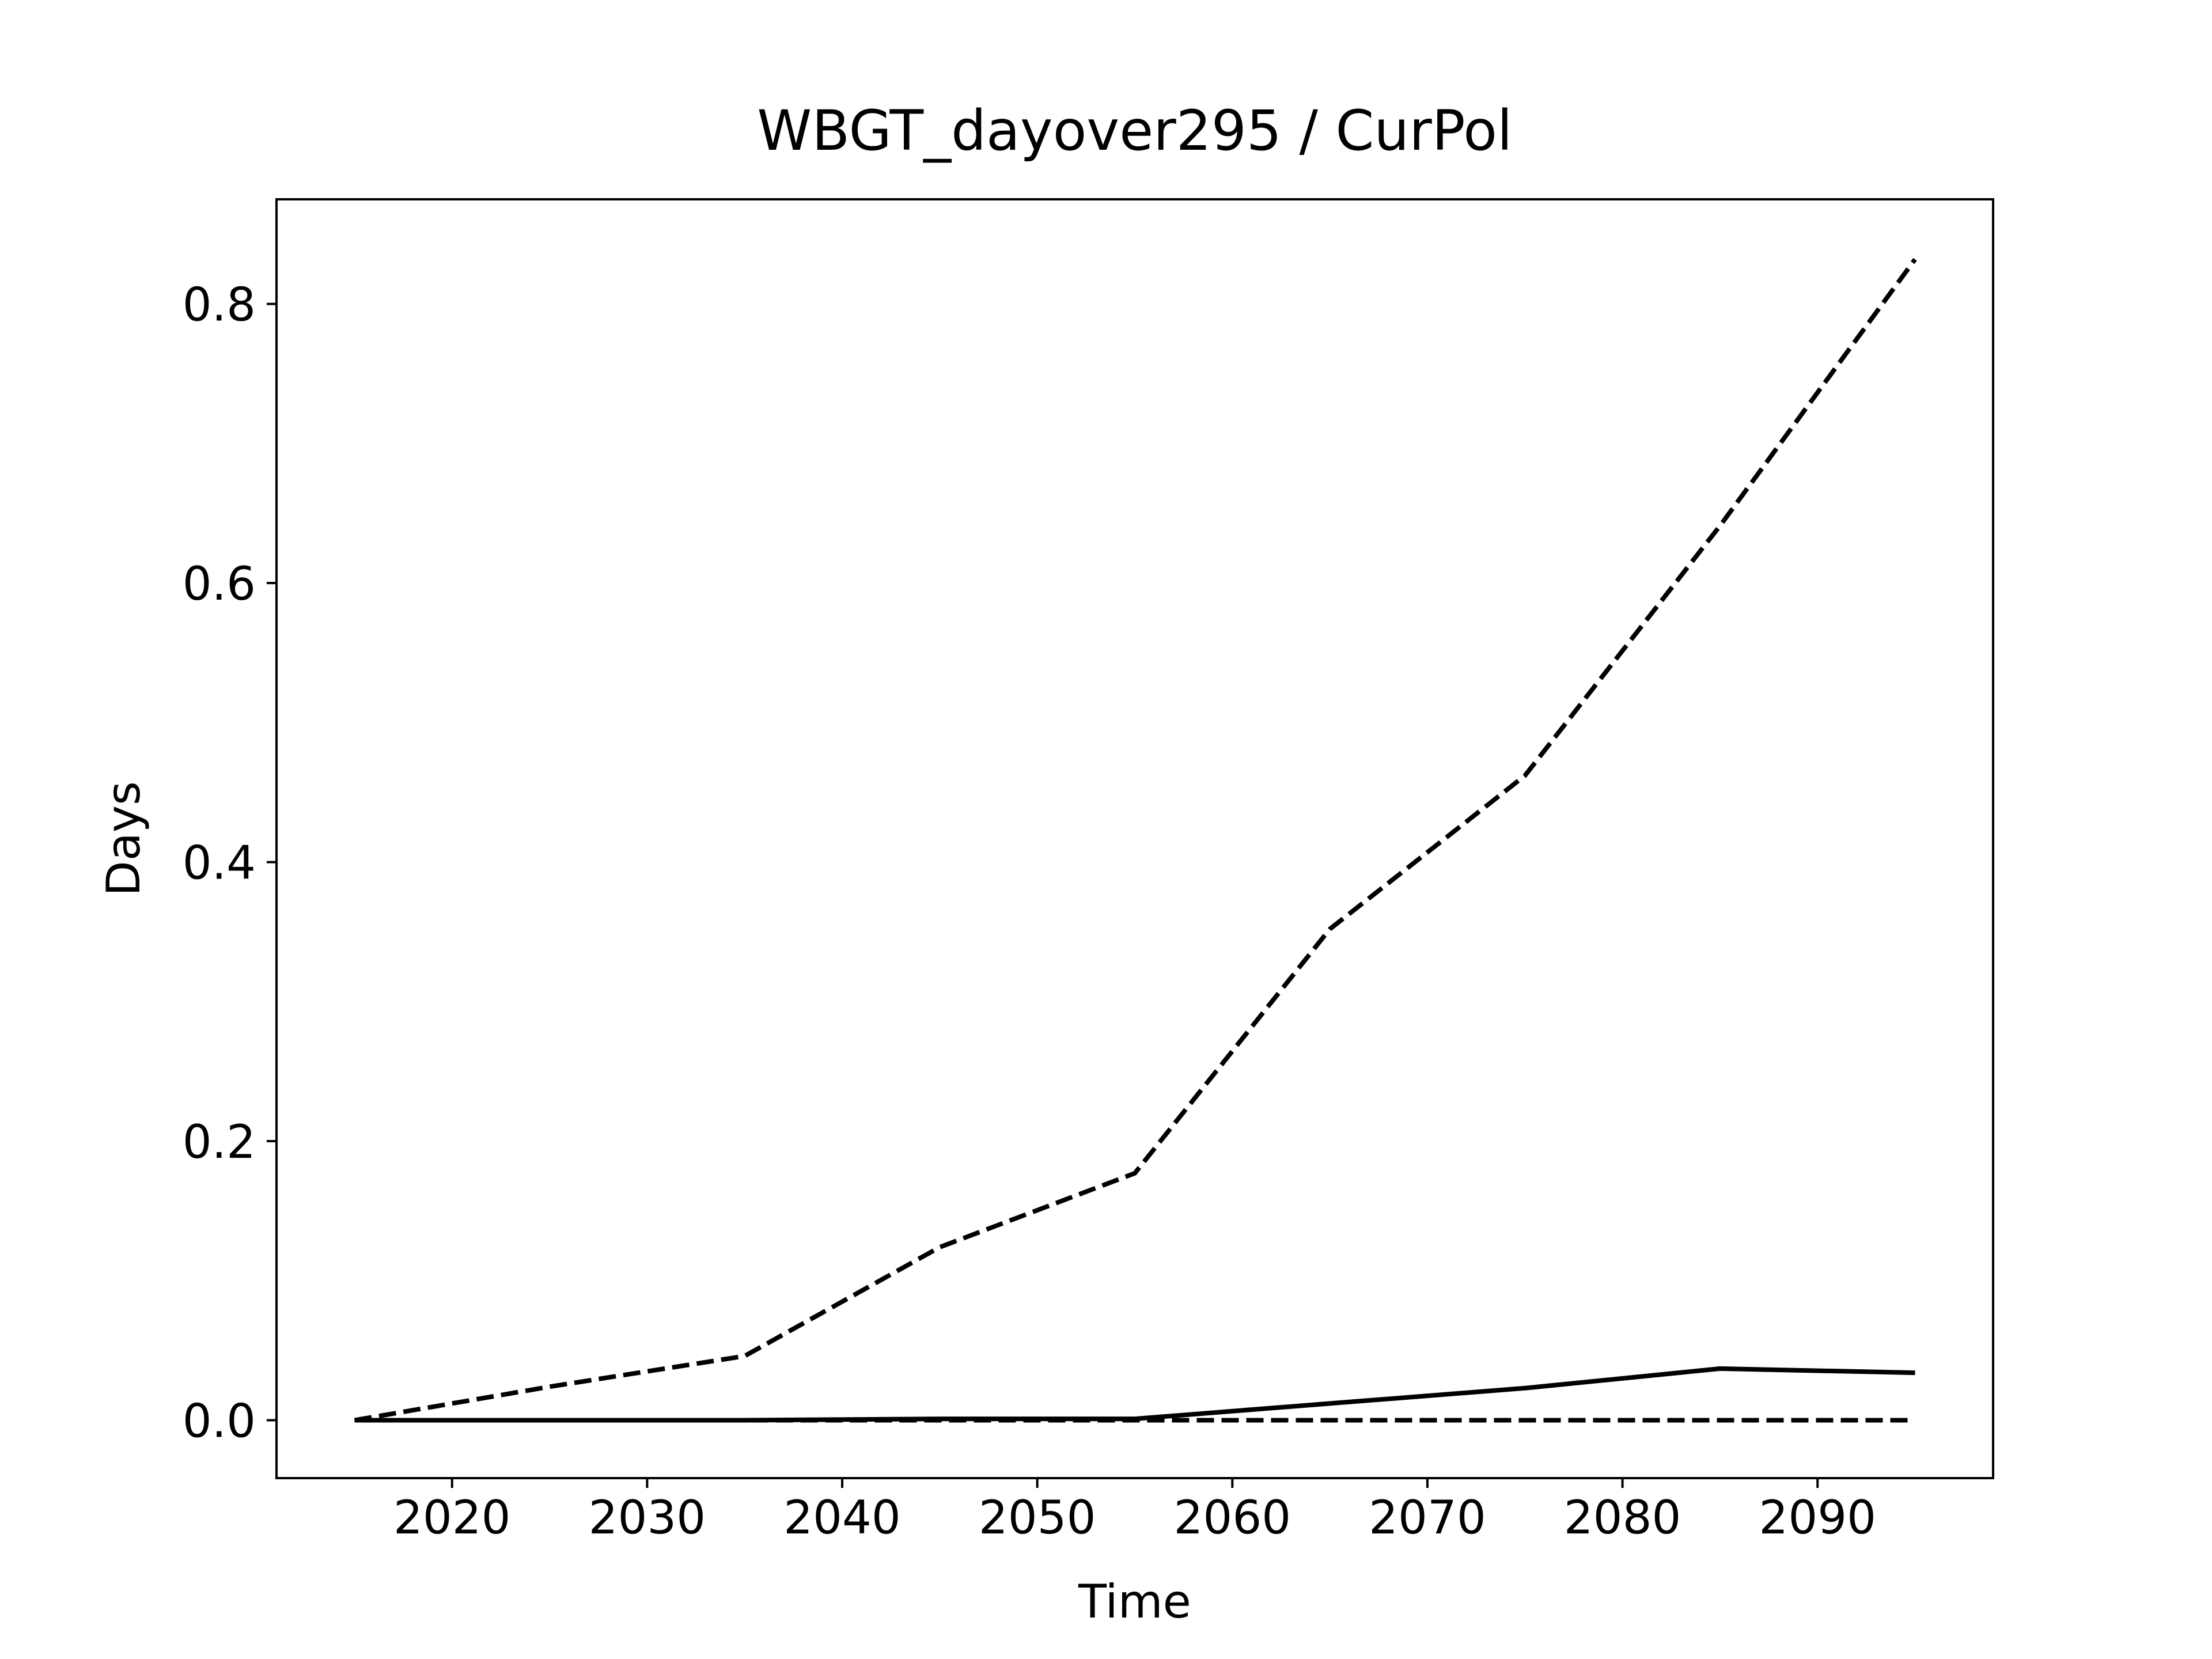  I want to click on y-axis-label: Days, so click(123, 838).